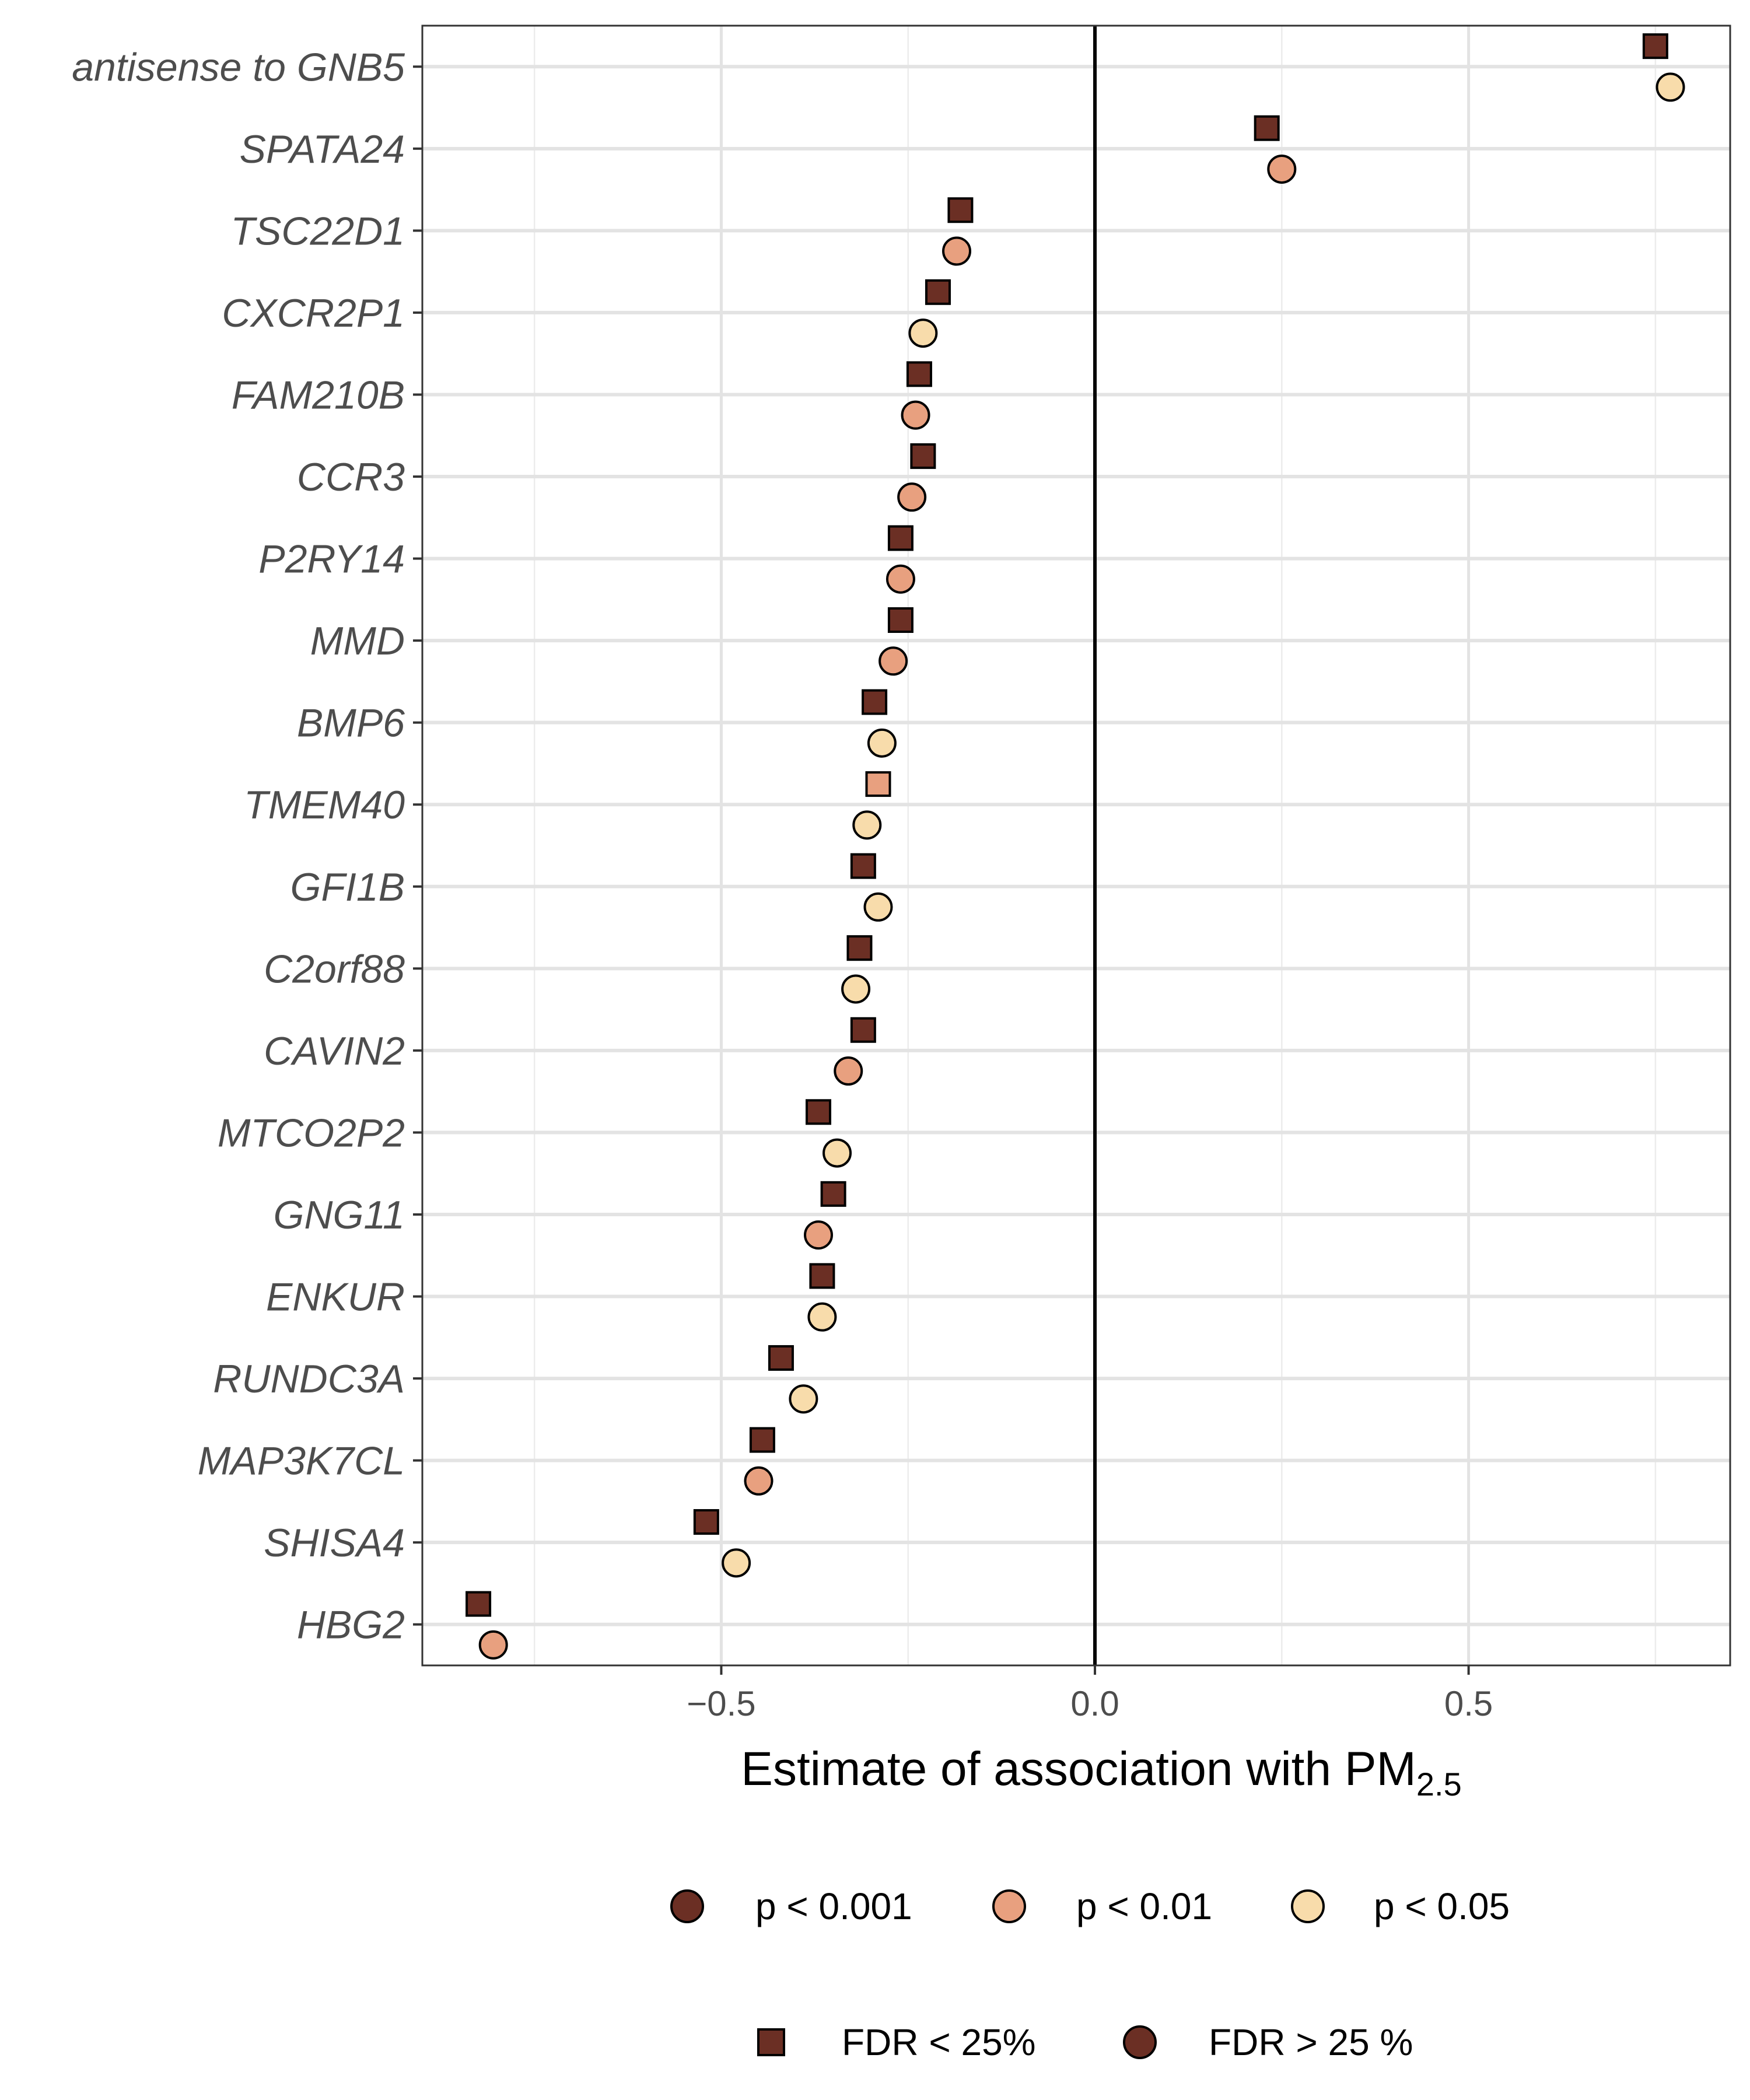  What do you see at coordinates (331, 559) in the screenshot?
I see `gene-label: P2RY14` at bounding box center [331, 559].